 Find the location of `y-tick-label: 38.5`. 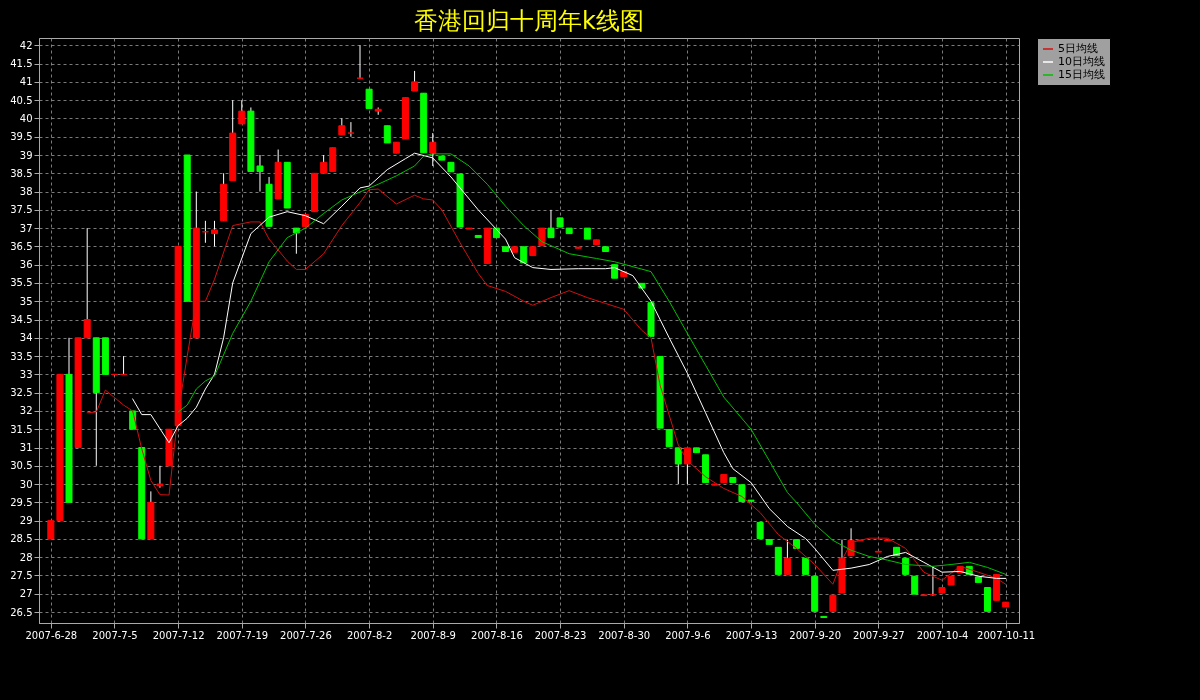

y-tick-label: 38.5 is located at coordinates (21, 173).